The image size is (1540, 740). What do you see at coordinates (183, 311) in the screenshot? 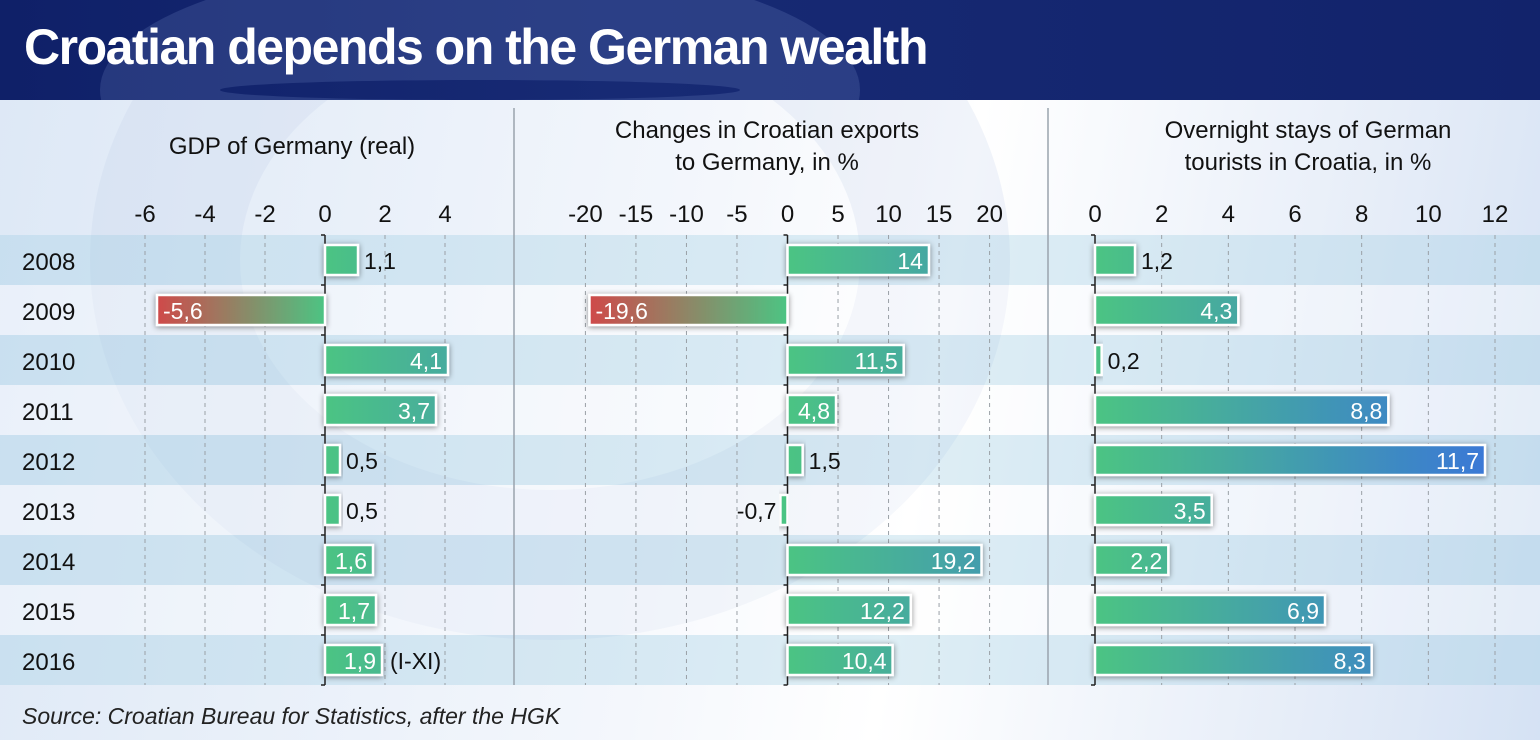
I see `bar-value-label: -5,6` at bounding box center [183, 311].